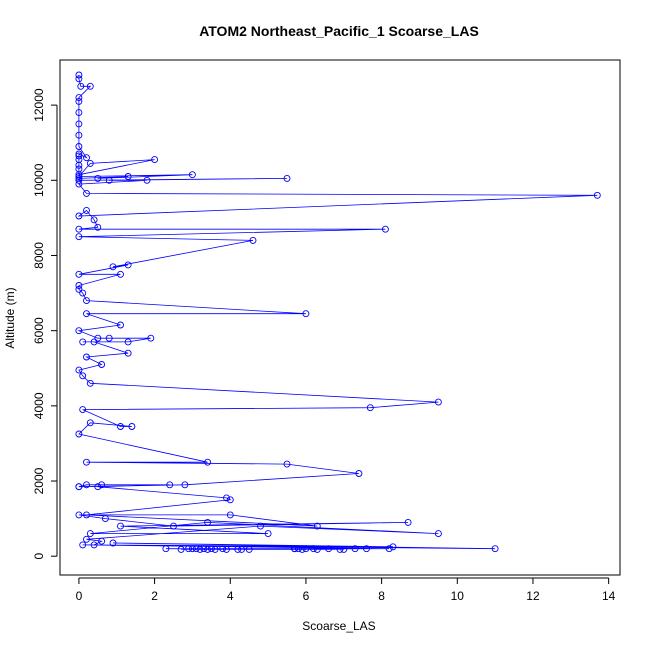 This screenshot has width=650, height=650. What do you see at coordinates (39, 255) in the screenshot?
I see `y-tick-label: 8000` at bounding box center [39, 255].